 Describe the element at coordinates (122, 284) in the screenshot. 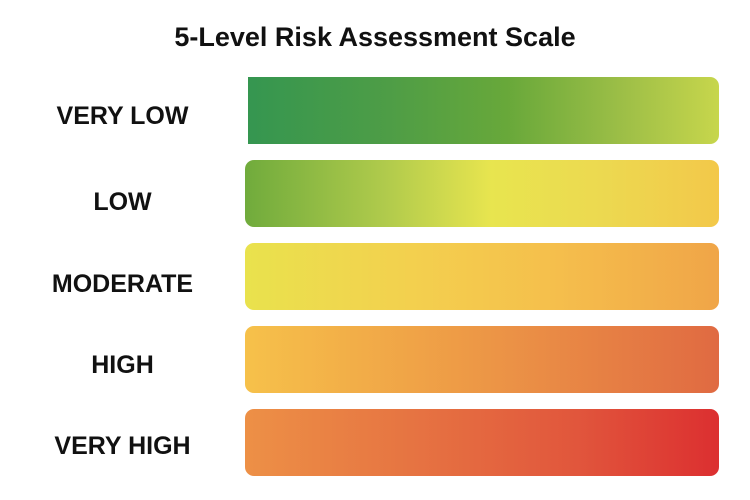

I see `level-label-moderate: MODERATE` at that location.